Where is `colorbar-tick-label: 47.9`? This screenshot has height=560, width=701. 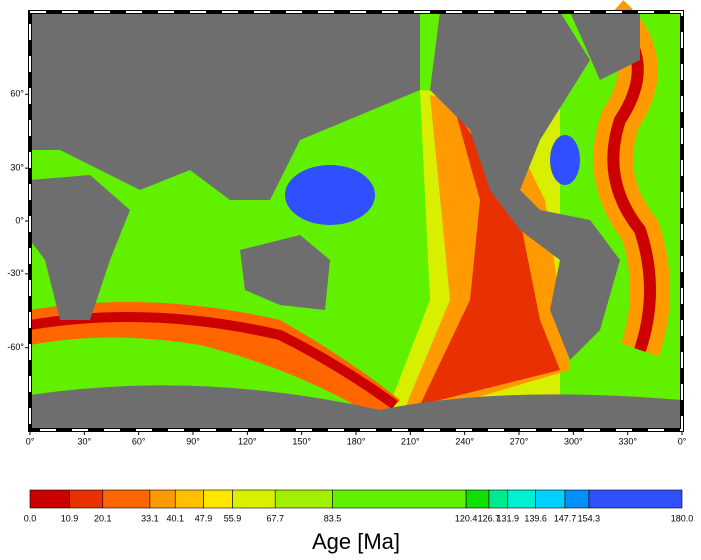
colorbar-tick-label: 47.9 is located at coordinates (204, 518).